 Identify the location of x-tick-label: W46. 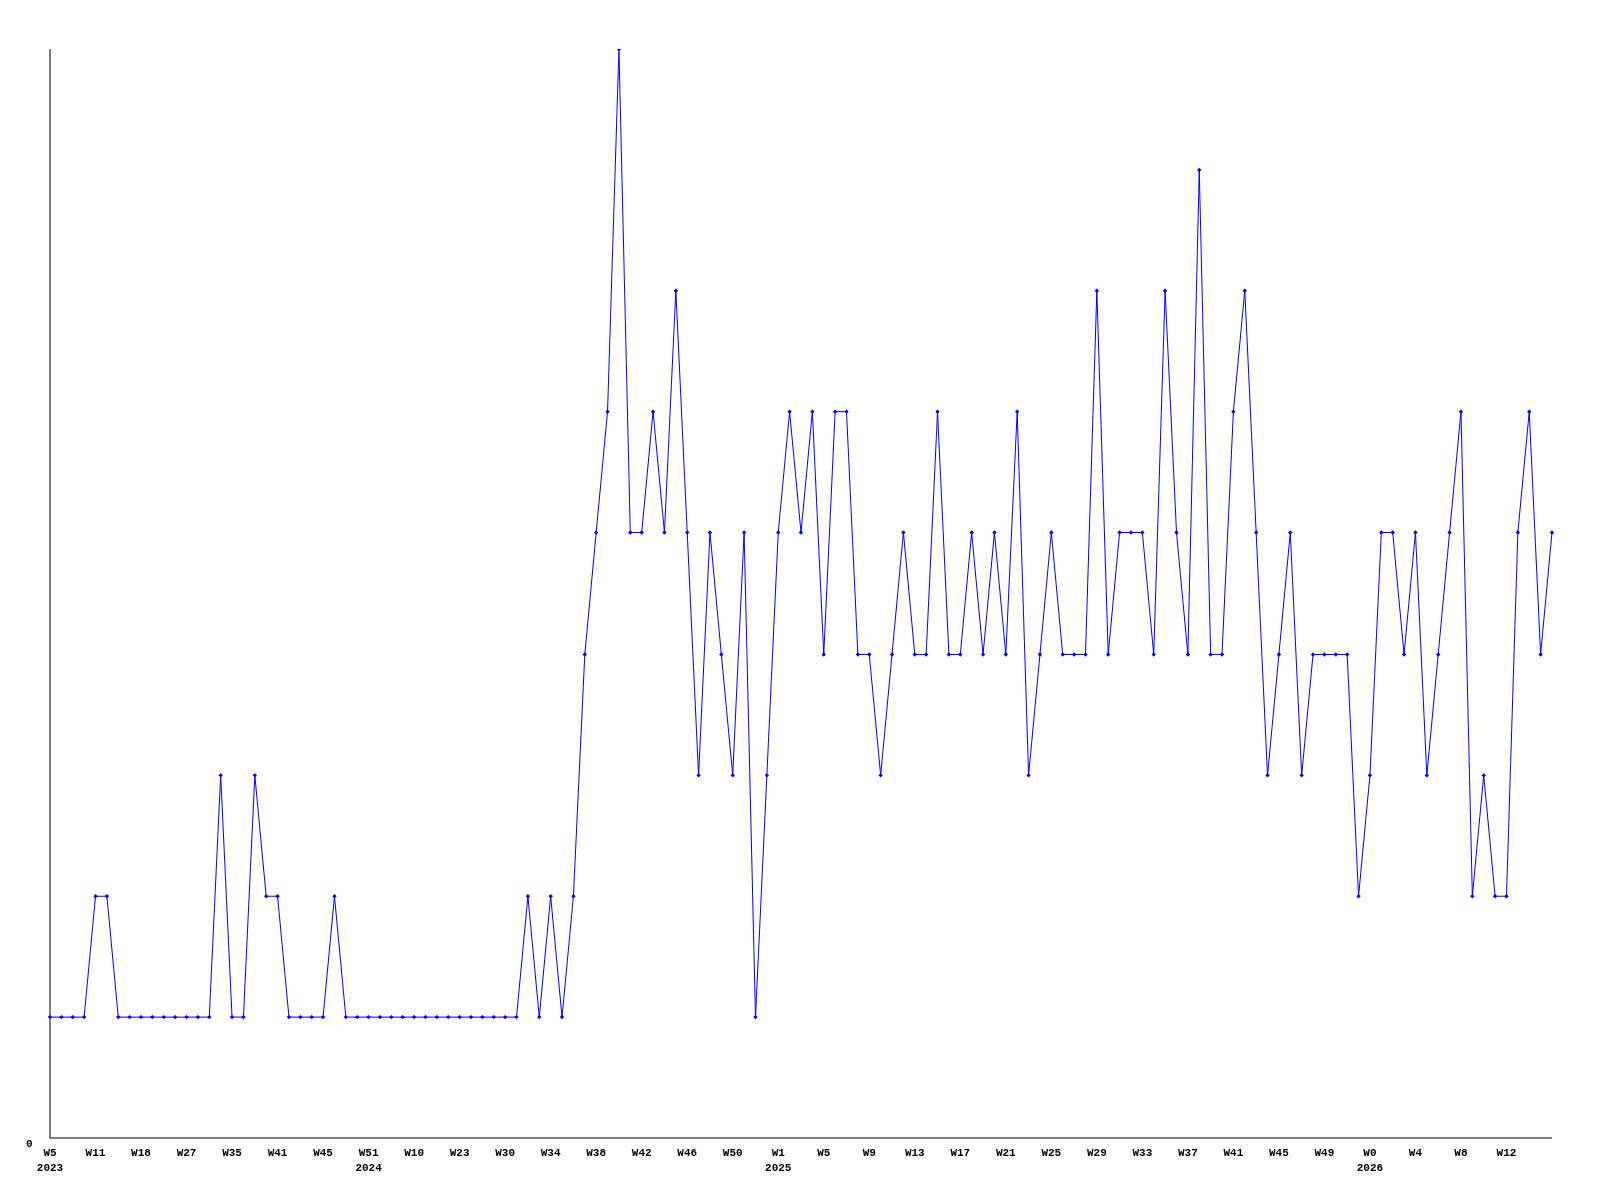
(687, 1153).